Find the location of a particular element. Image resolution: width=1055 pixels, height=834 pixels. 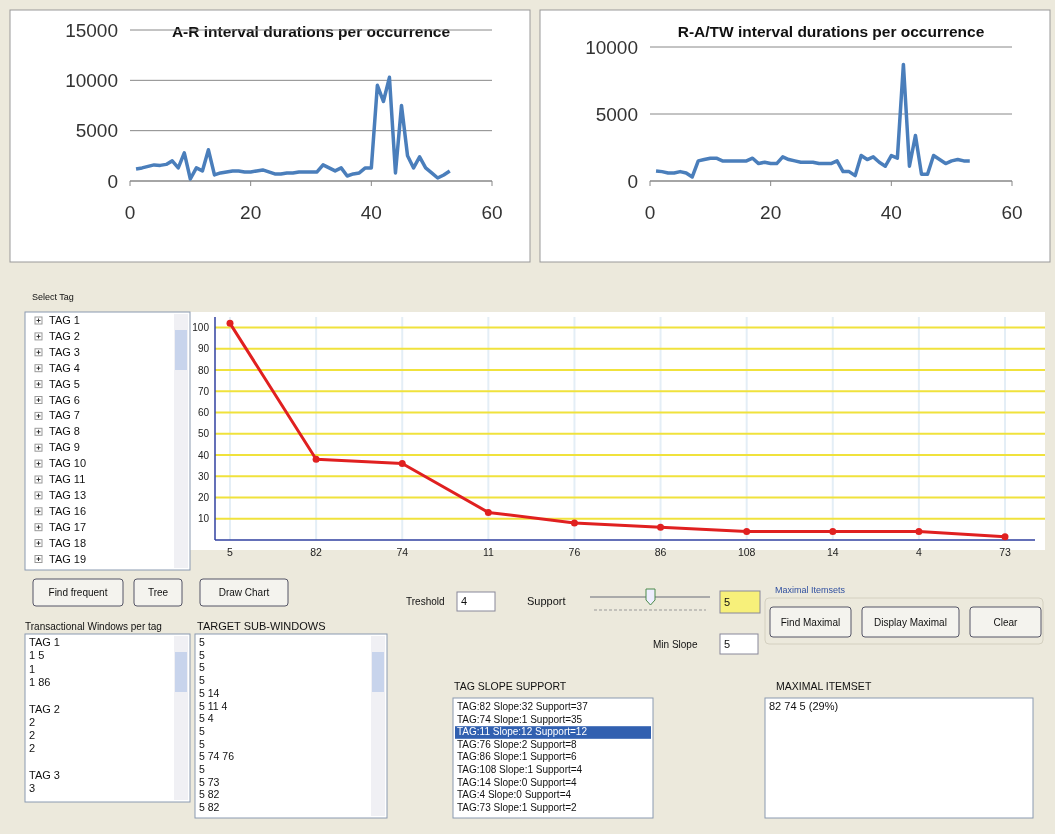

x-tick-label: 4 is located at coordinates (918, 552).